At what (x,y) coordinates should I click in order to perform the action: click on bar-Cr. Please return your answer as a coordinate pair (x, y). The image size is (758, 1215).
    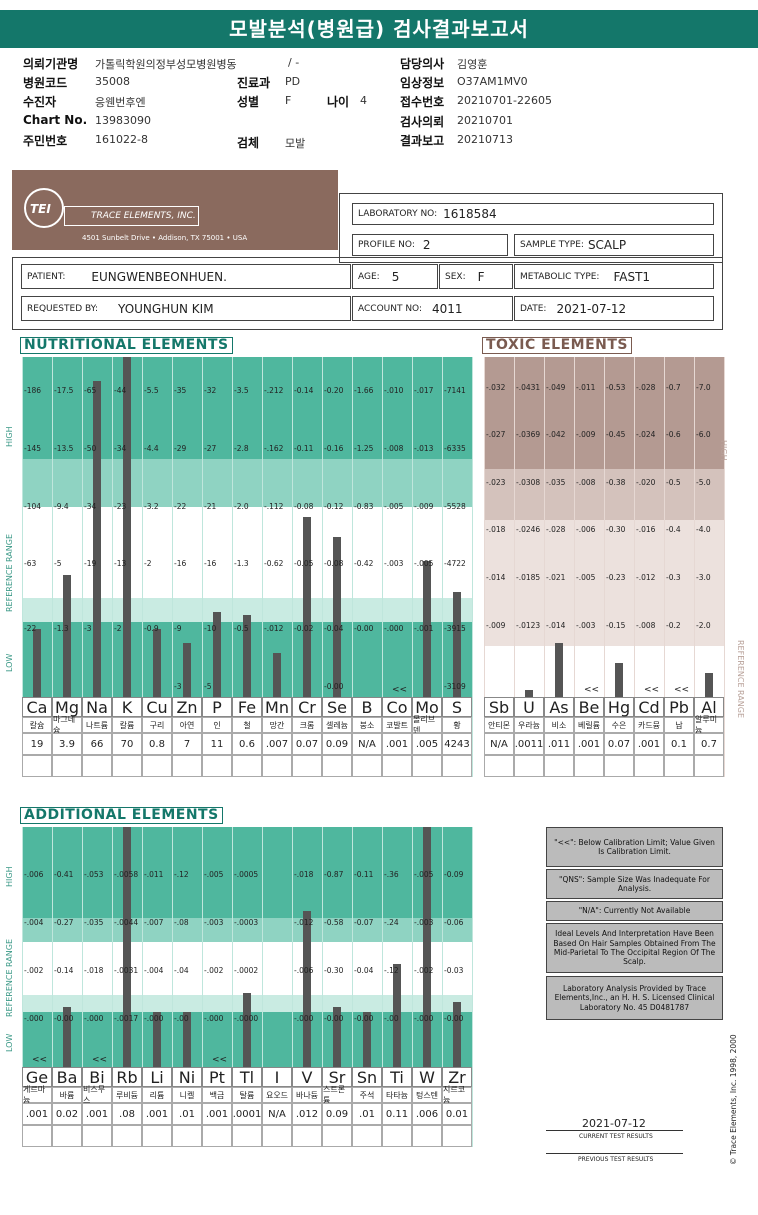
    Looking at the image, I should click on (307, 606).